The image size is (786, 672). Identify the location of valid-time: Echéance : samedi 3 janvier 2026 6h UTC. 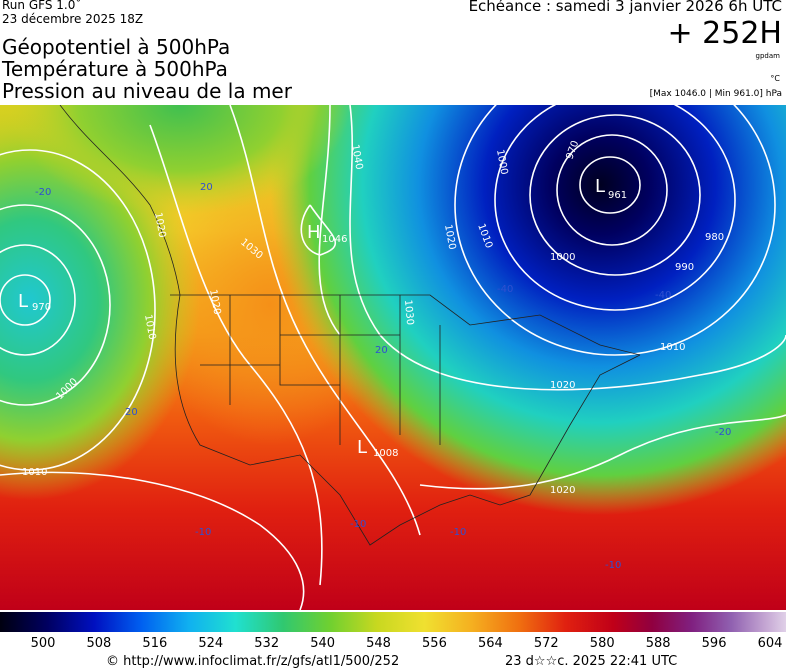
(625, 7).